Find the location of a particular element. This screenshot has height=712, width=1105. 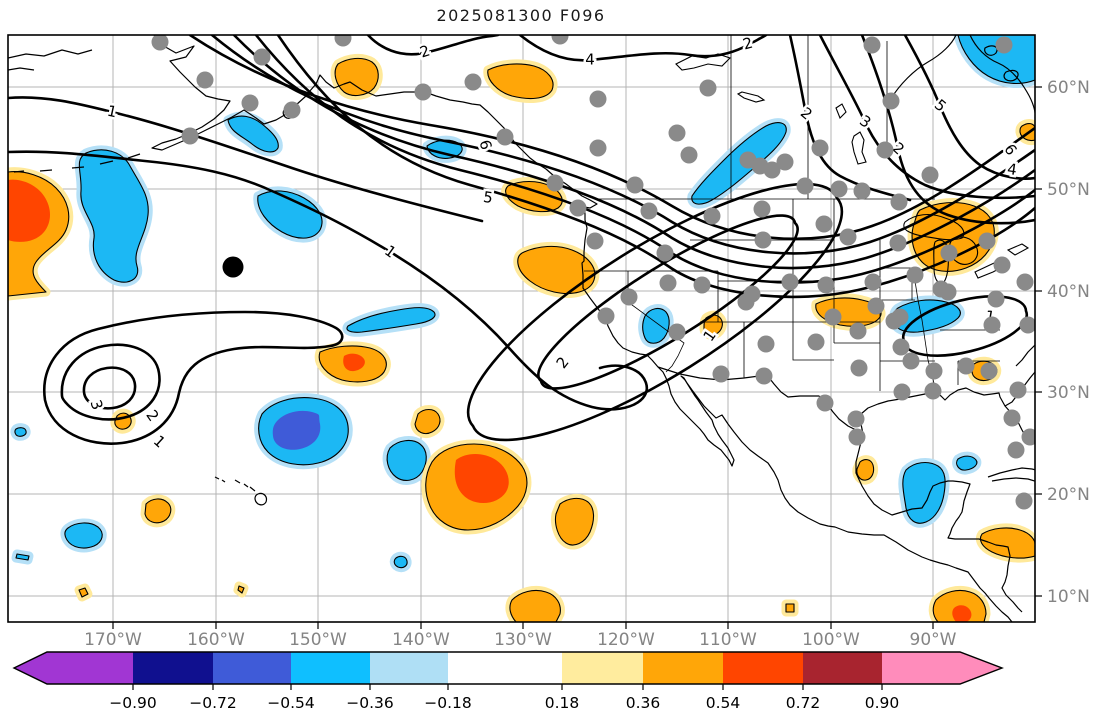

colorbar-tick-label: 0.90 is located at coordinates (882, 703).